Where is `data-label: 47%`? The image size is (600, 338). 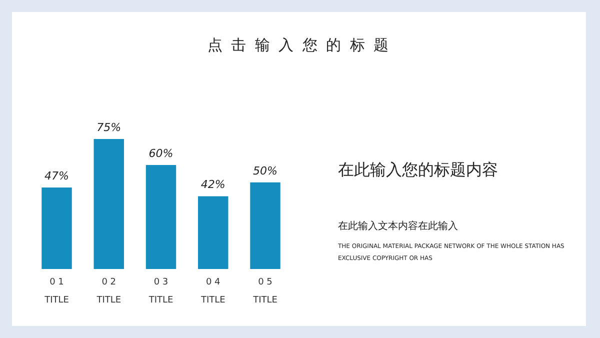 data-label: 47% is located at coordinates (56, 176).